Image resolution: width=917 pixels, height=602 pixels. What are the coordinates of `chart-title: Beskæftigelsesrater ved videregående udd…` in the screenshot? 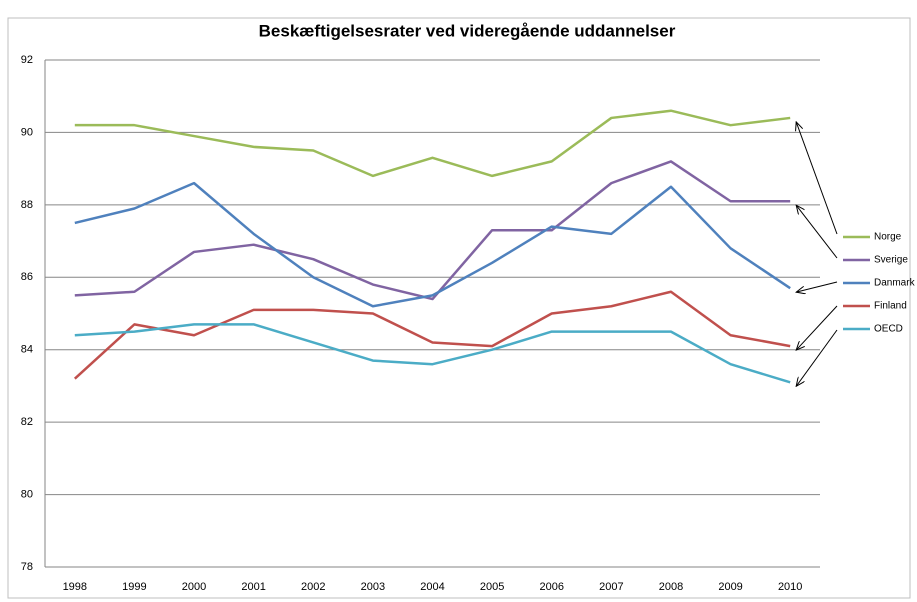 It's located at (467, 30).